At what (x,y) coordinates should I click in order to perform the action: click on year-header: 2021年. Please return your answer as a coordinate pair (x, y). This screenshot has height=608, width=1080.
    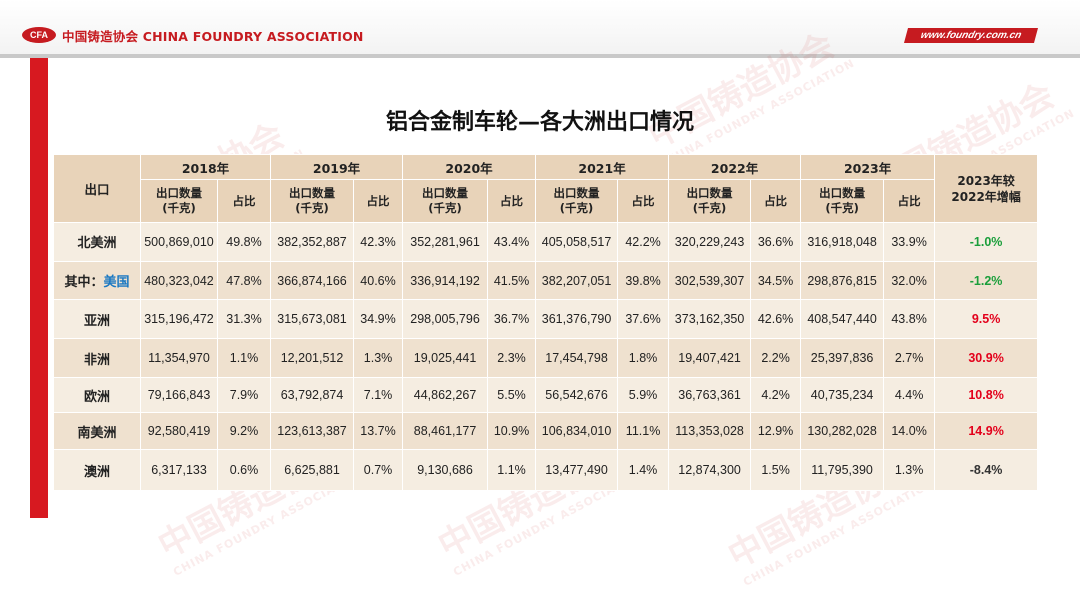
    Looking at the image, I should click on (602, 167).